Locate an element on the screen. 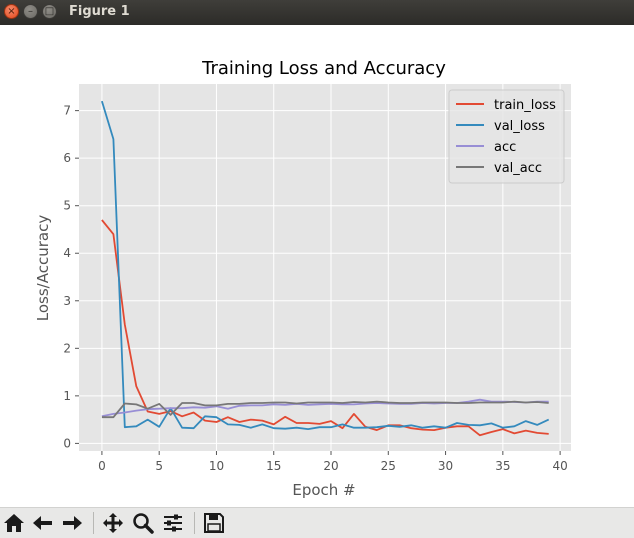 The width and height of the screenshot is (634, 538). magnifier-icon is located at coordinates (143, 523).